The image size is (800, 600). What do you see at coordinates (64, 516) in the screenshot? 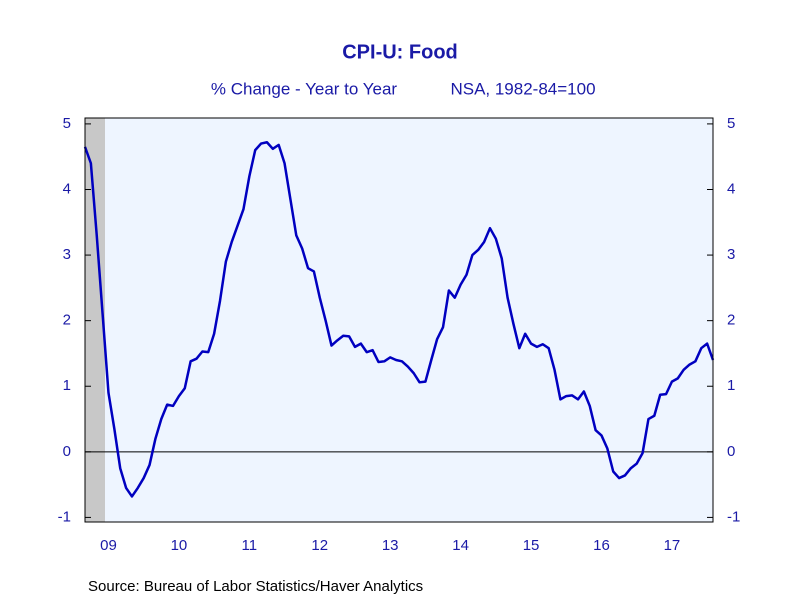
I see `y-tick-label: -1` at bounding box center [64, 516].